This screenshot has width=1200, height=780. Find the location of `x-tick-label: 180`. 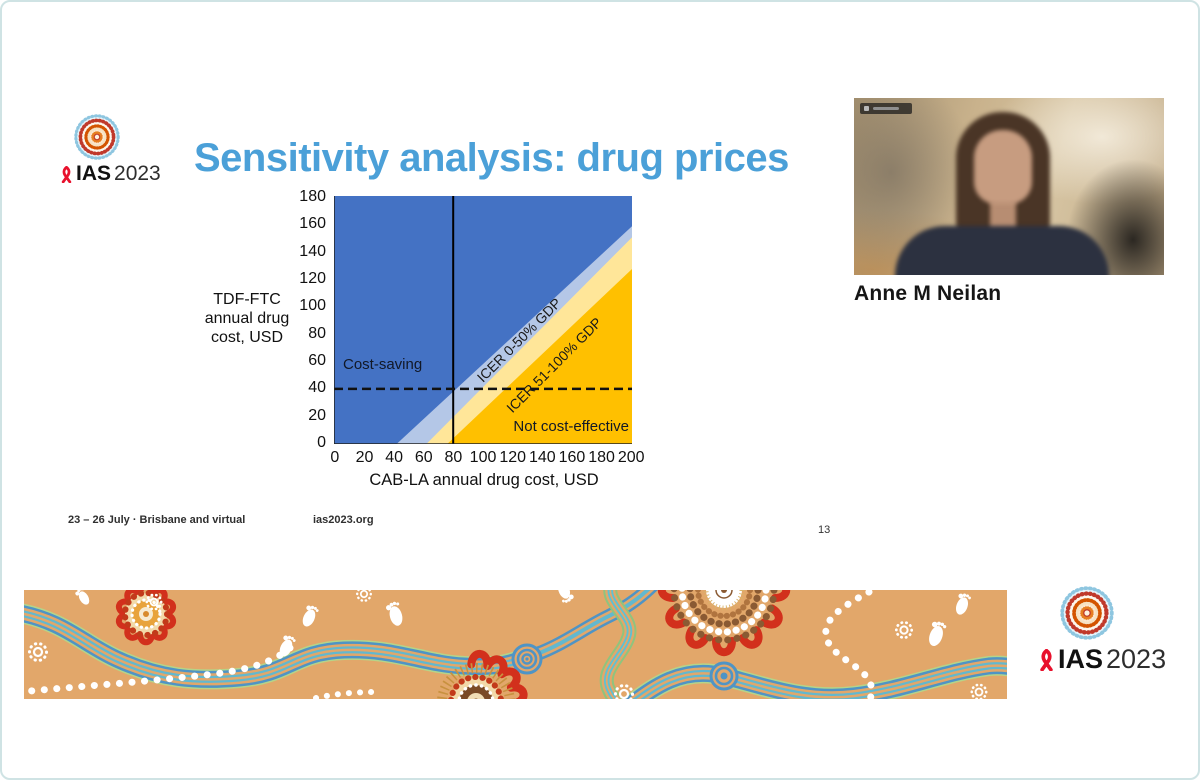

x-tick-label: 180 is located at coordinates (601, 457).